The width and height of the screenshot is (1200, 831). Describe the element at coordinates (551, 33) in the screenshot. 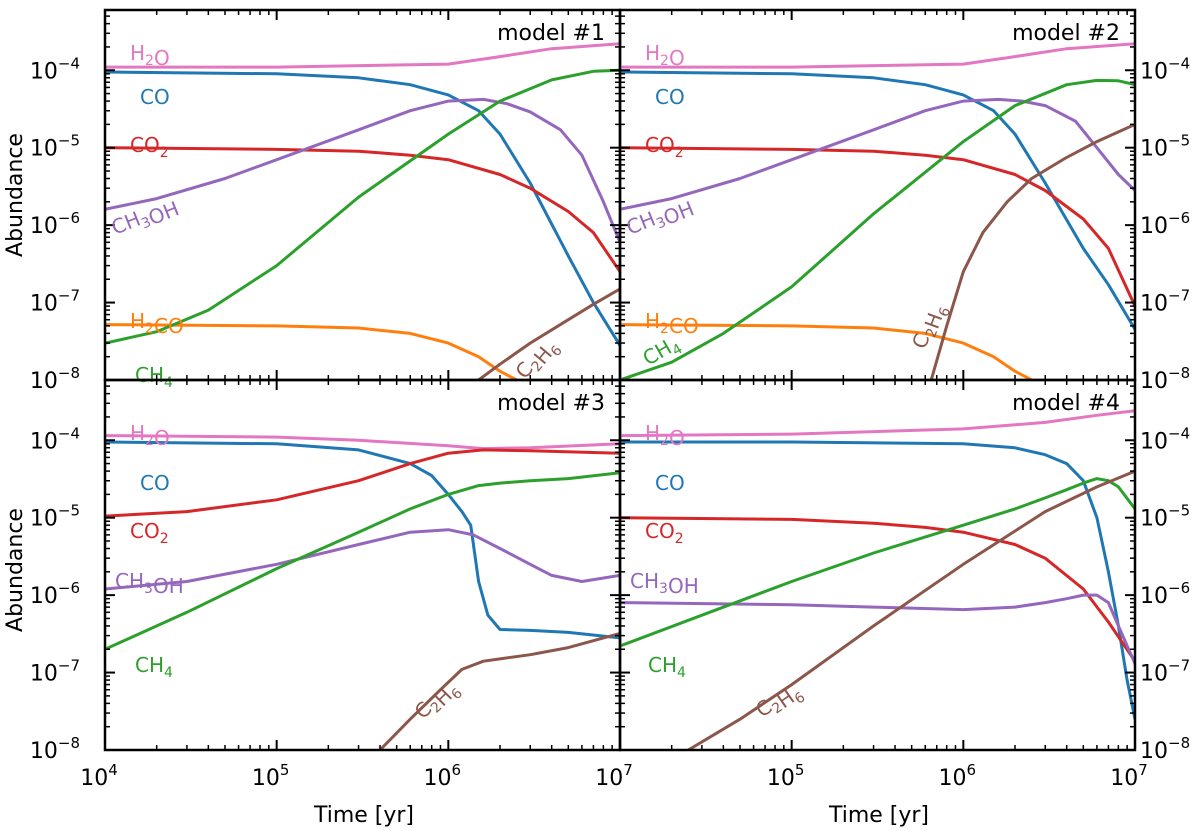

I see `panel-title: model #1` at that location.